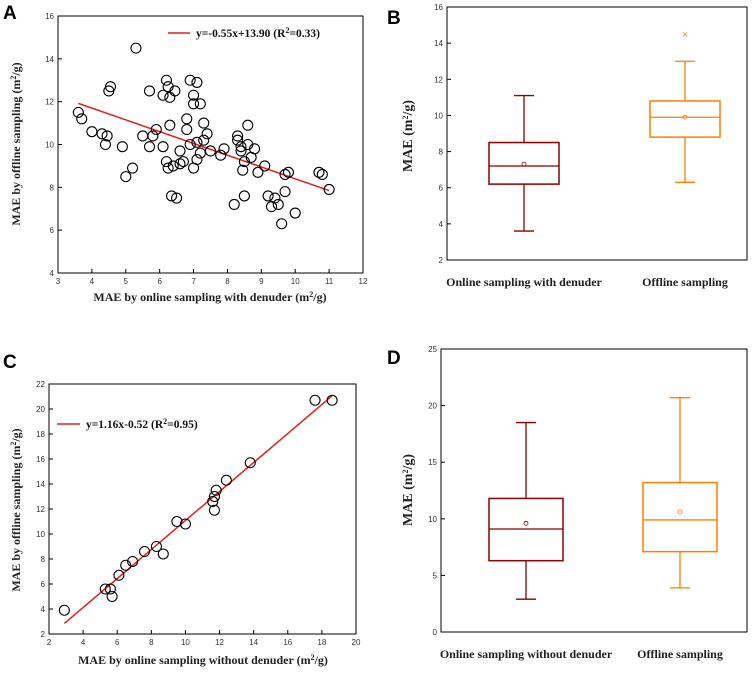 Image resolution: width=754 pixels, height=682 pixels. Describe the element at coordinates (394, 18) in the screenshot. I see `panel-b-letter: B` at that location.